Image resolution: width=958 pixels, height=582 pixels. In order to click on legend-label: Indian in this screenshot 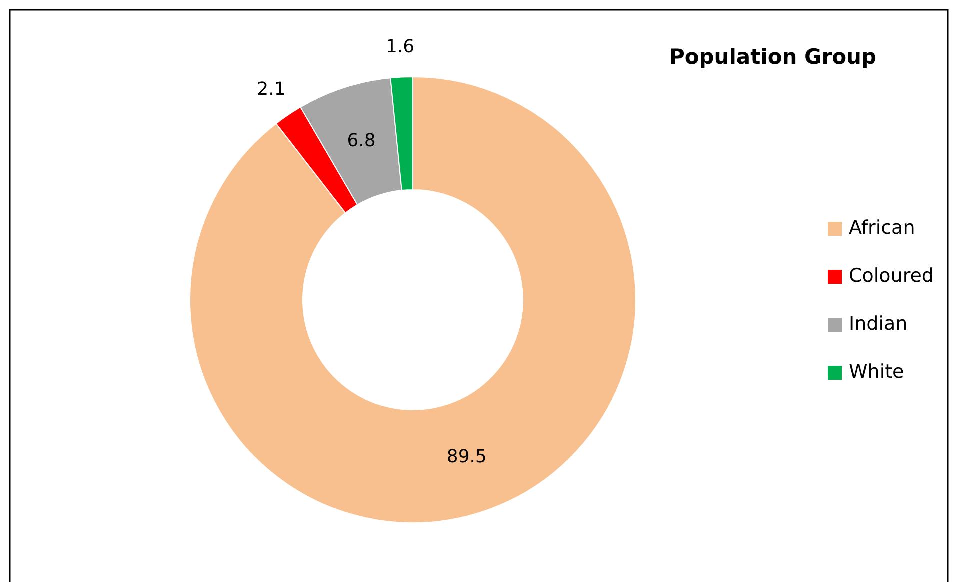, I will do `click(878, 324)`.